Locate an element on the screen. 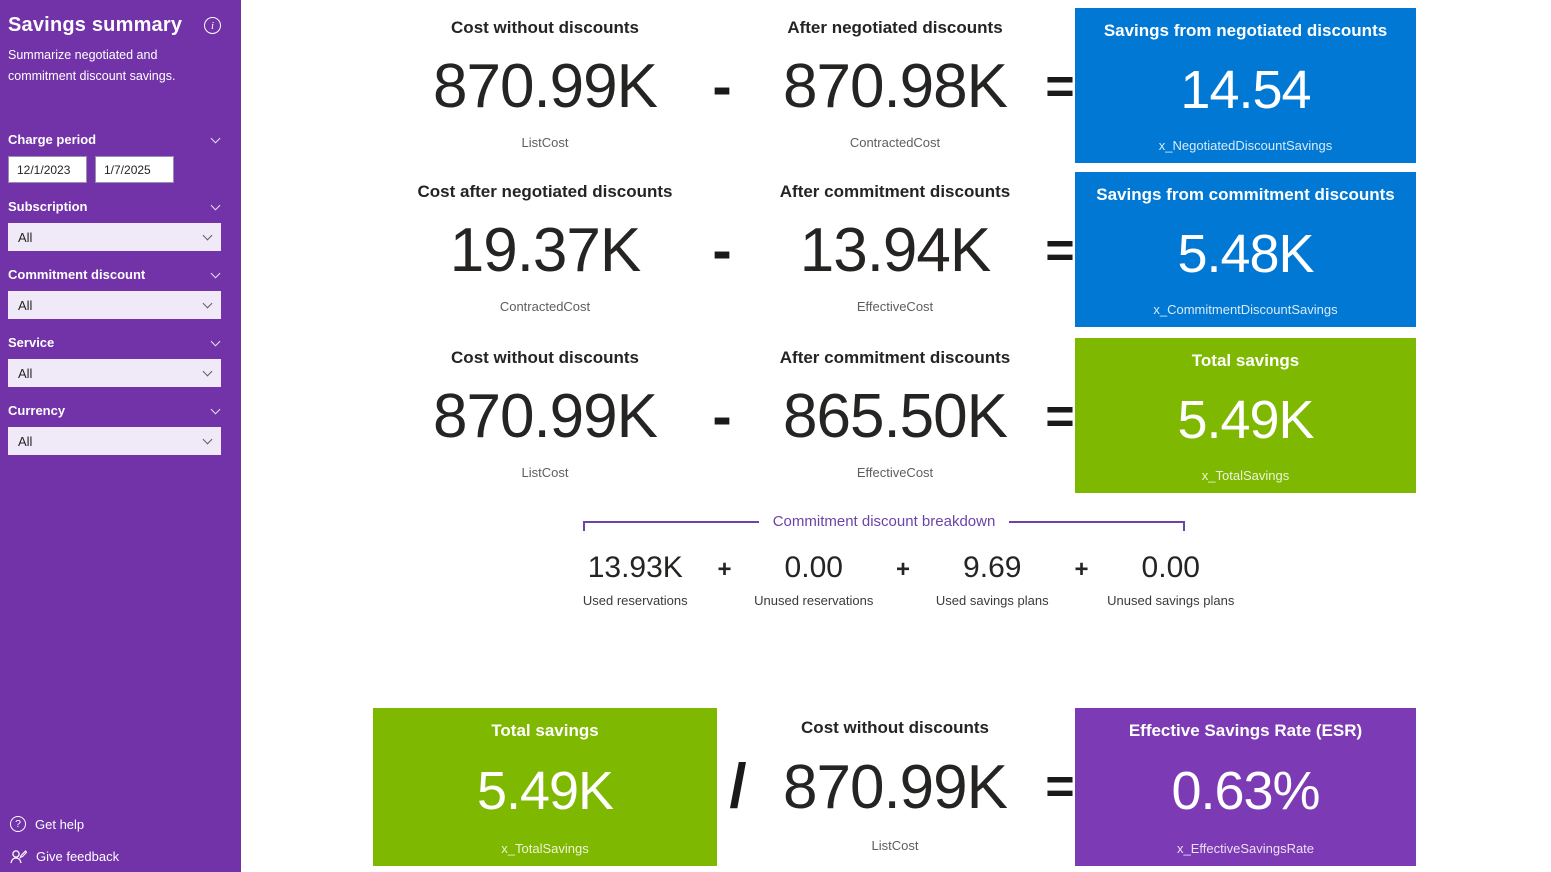 The height and width of the screenshot is (872, 1551). subscription-label: Subscription is located at coordinates (48, 207).